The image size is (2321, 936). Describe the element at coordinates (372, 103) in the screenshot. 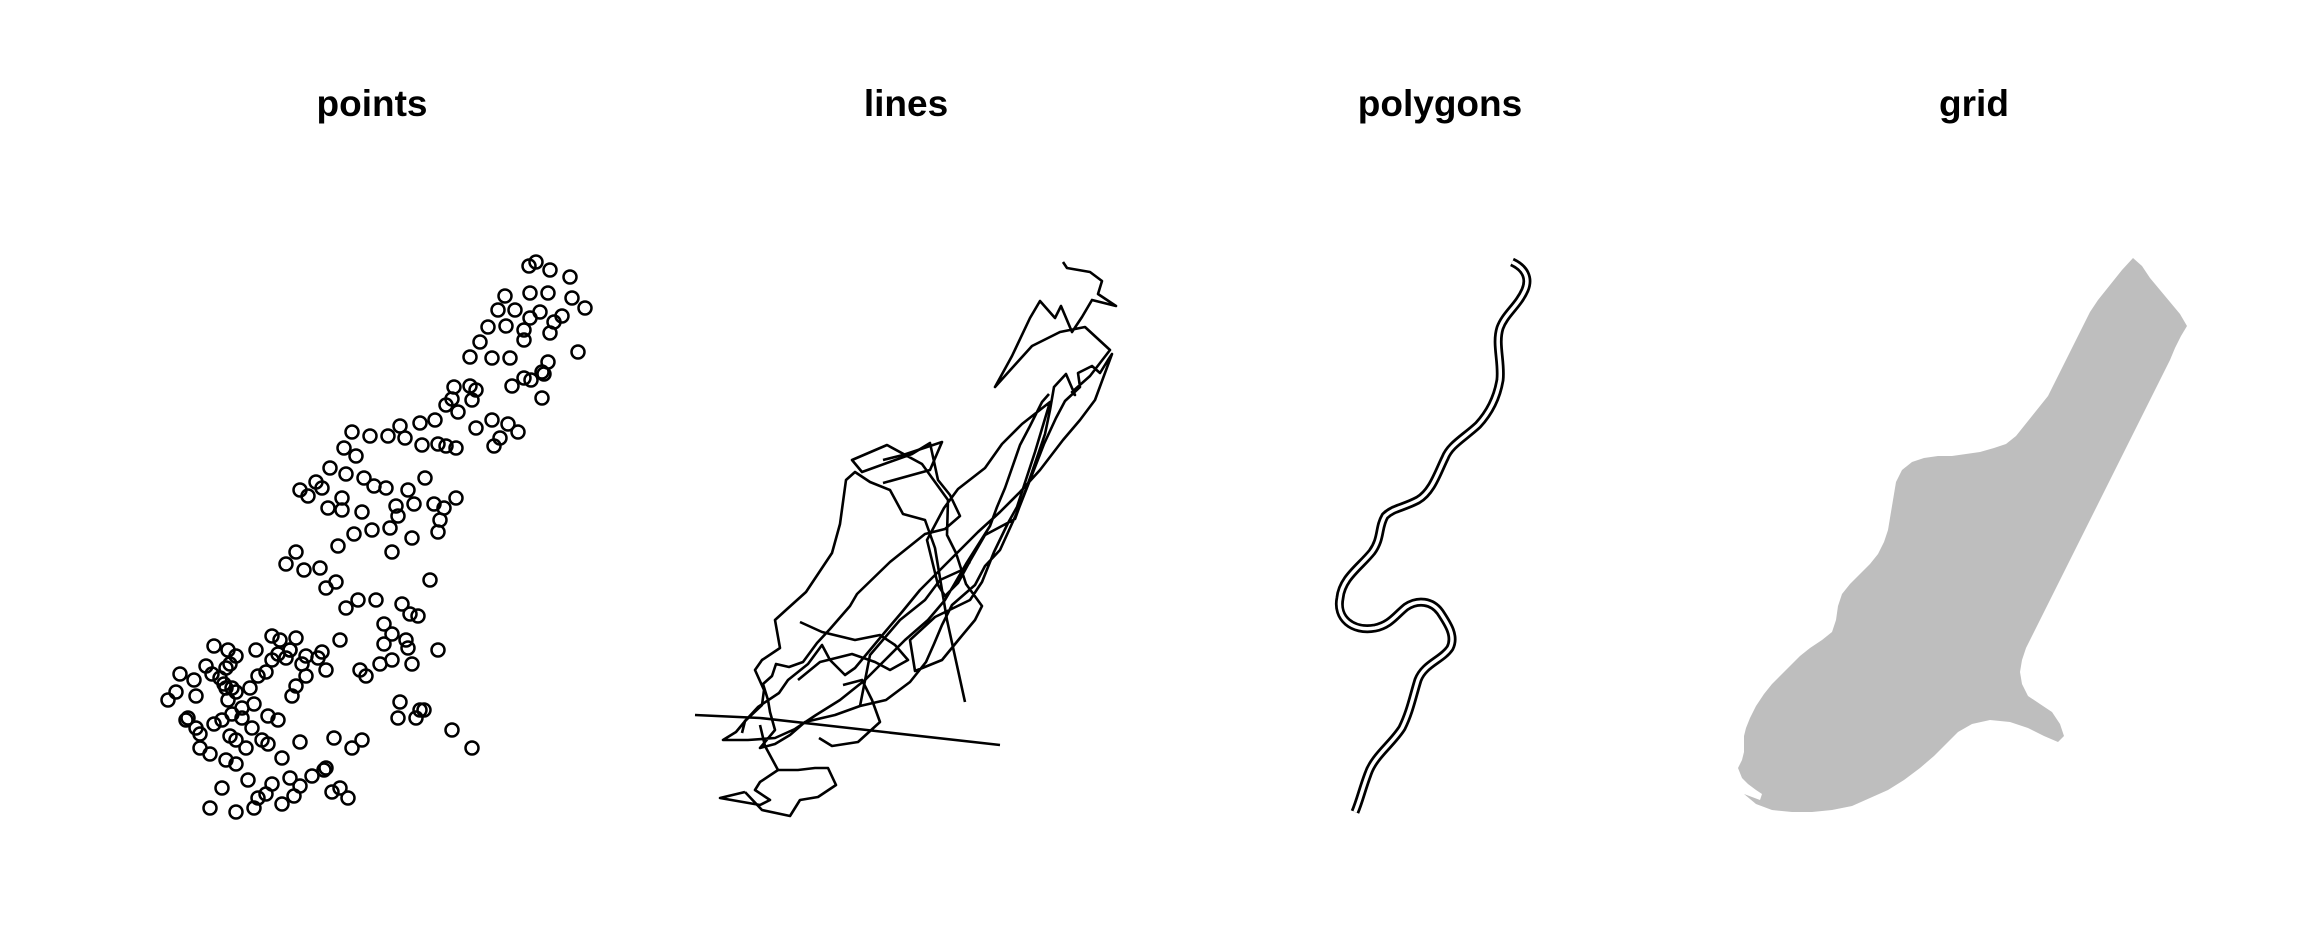

I see `panel-title-points: points` at that location.